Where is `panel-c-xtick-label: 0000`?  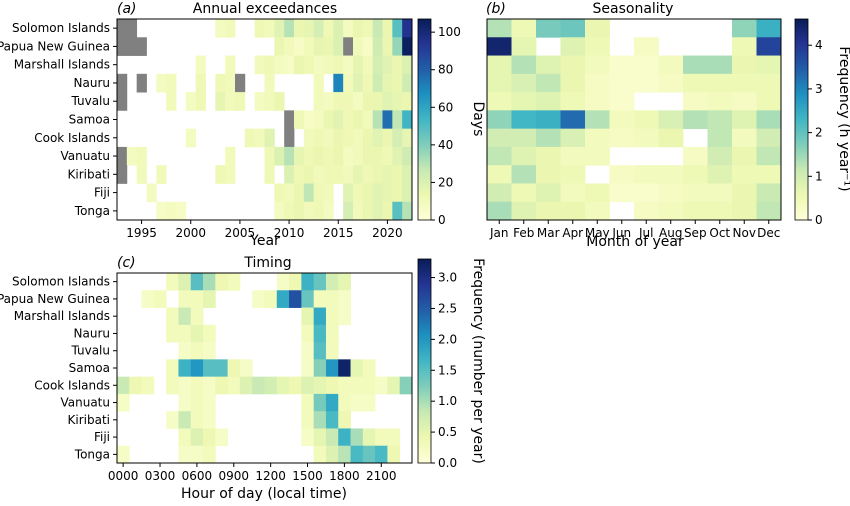 panel-c-xtick-label: 0000 is located at coordinates (123, 476).